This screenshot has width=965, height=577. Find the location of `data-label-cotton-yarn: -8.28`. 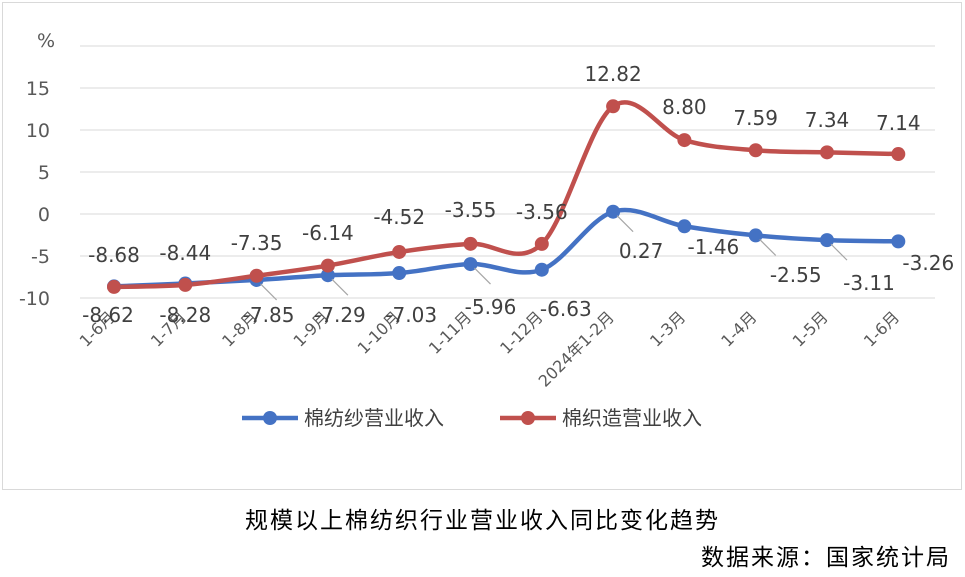

data-label-cotton-yarn: -8.28 is located at coordinates (185, 315).